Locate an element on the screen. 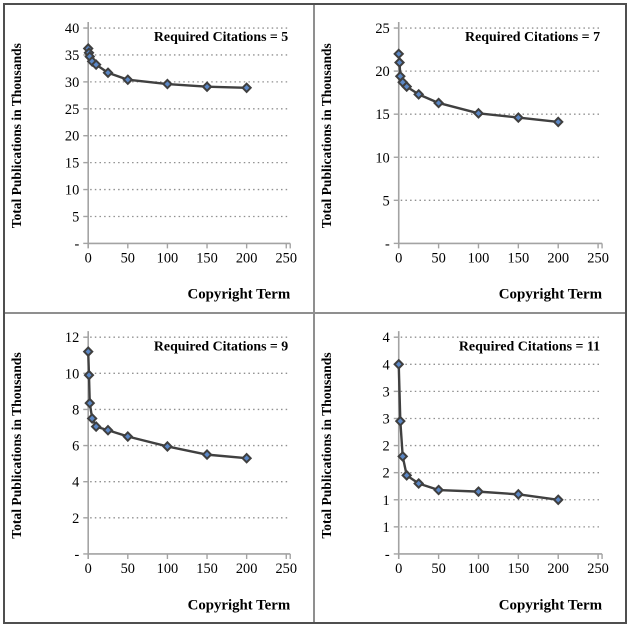 The height and width of the screenshot is (631, 634). y-tick-label: 25 is located at coordinates (382, 29).